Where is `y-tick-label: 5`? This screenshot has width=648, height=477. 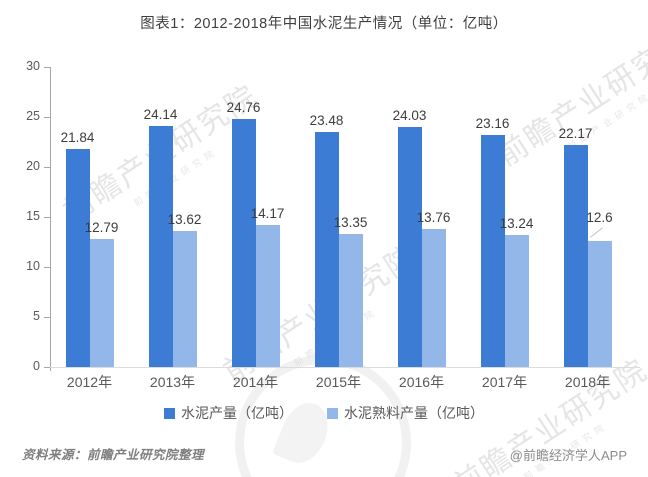
y-tick-label: 5 is located at coordinates (36, 316).